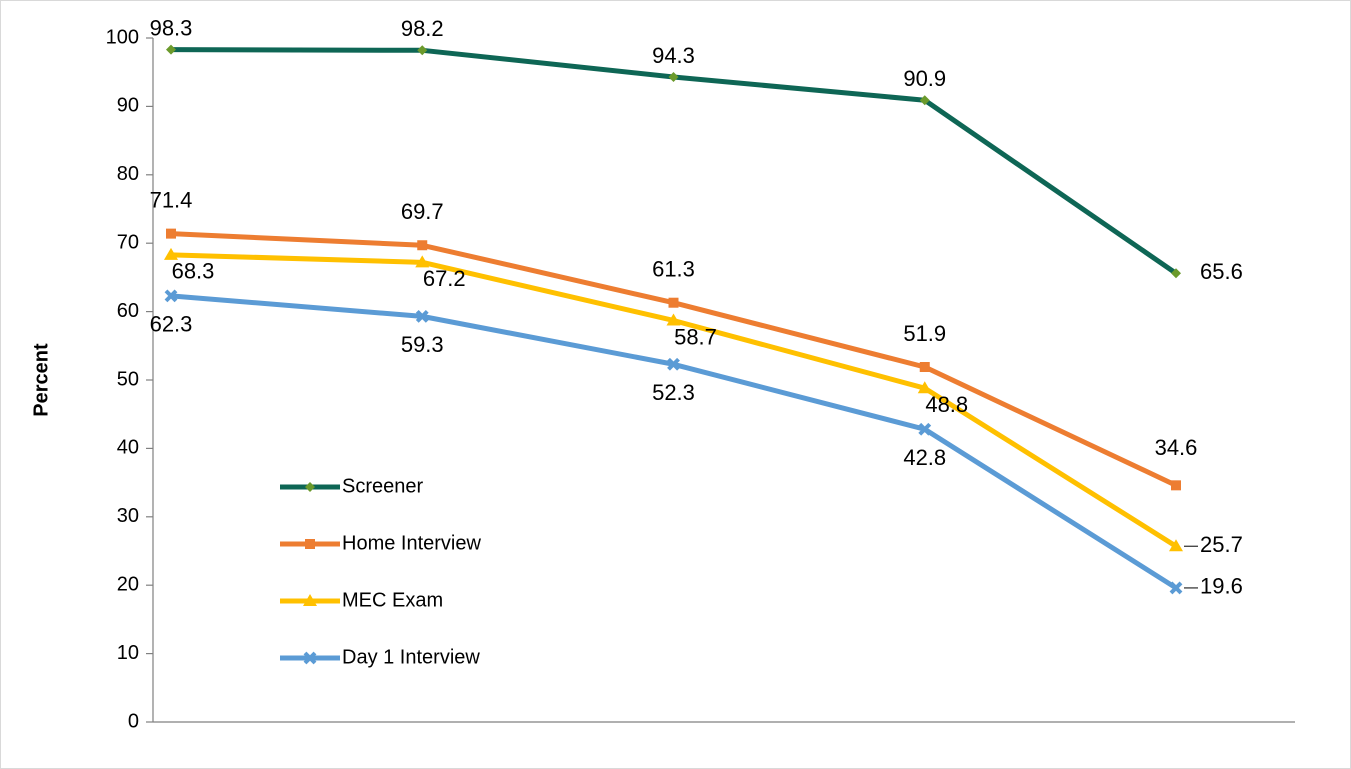 The image size is (1351, 769). Describe the element at coordinates (673, 55) in the screenshot. I see `data-label: 94.3` at that location.